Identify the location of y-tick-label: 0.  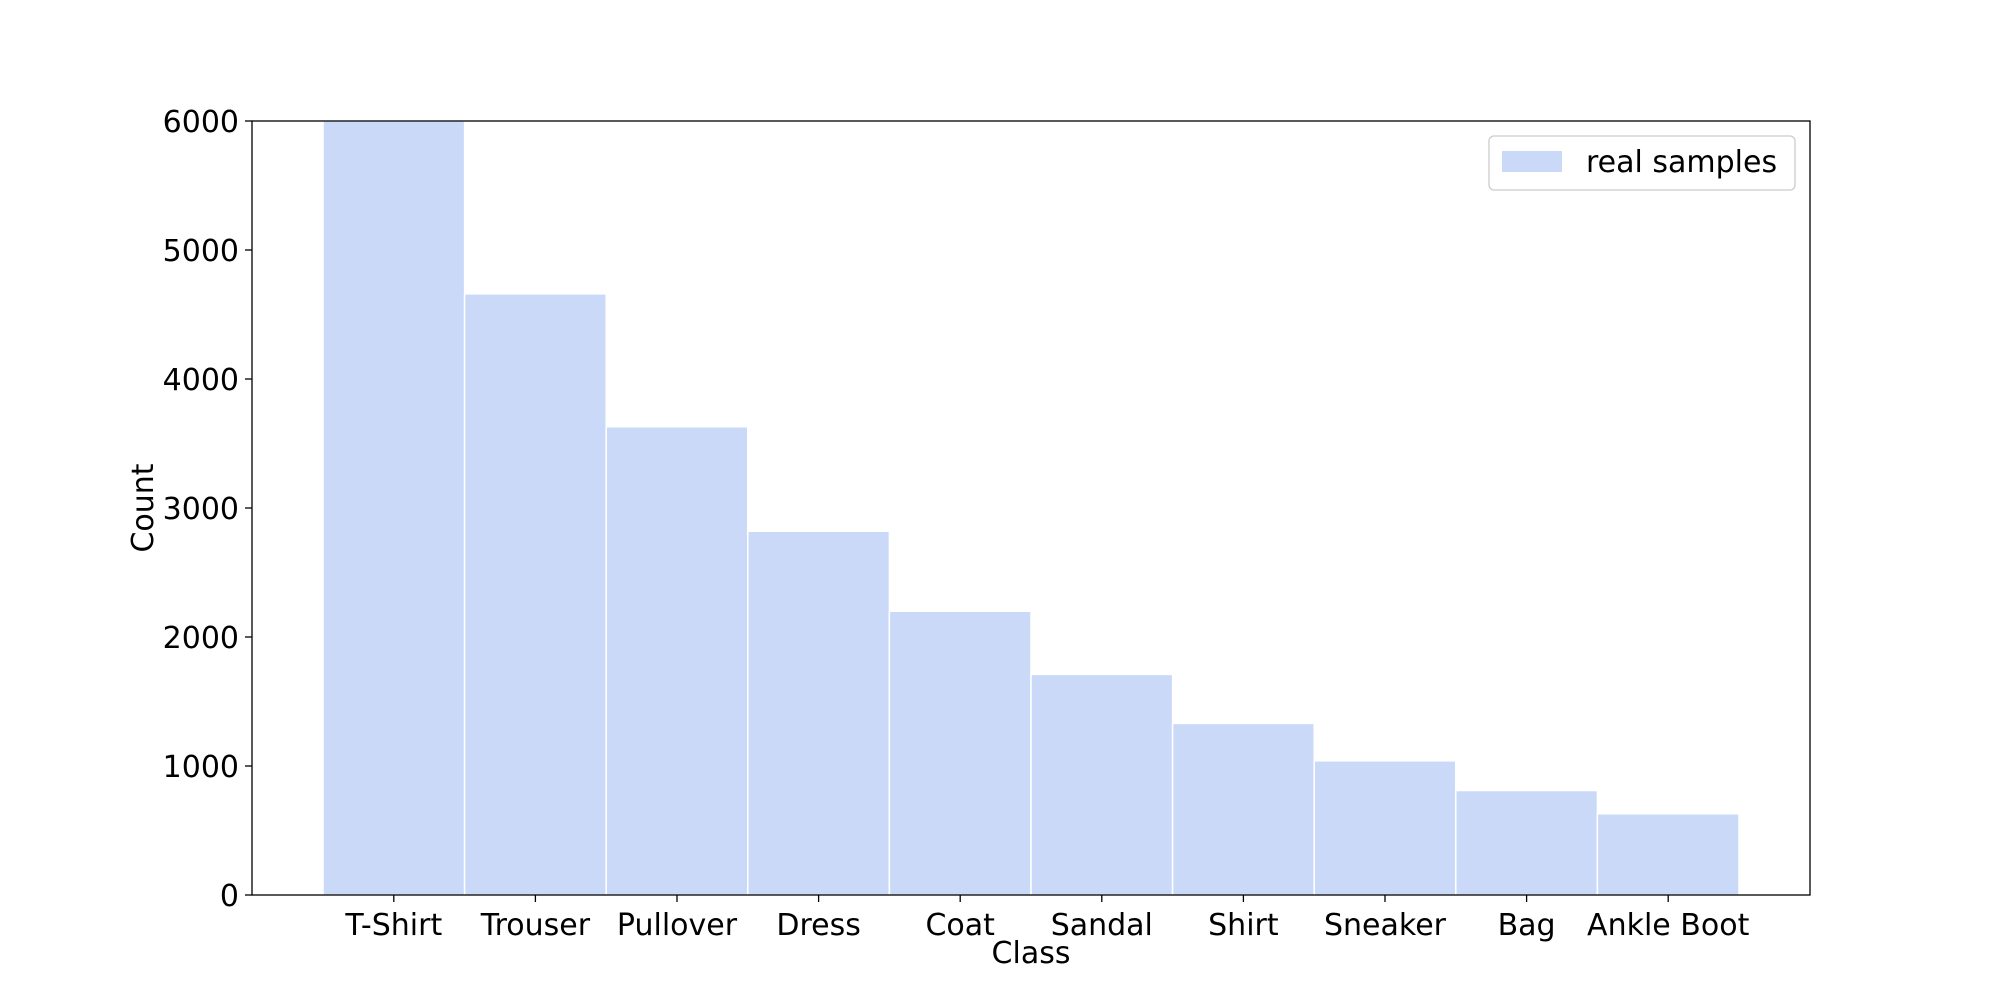
(229, 896).